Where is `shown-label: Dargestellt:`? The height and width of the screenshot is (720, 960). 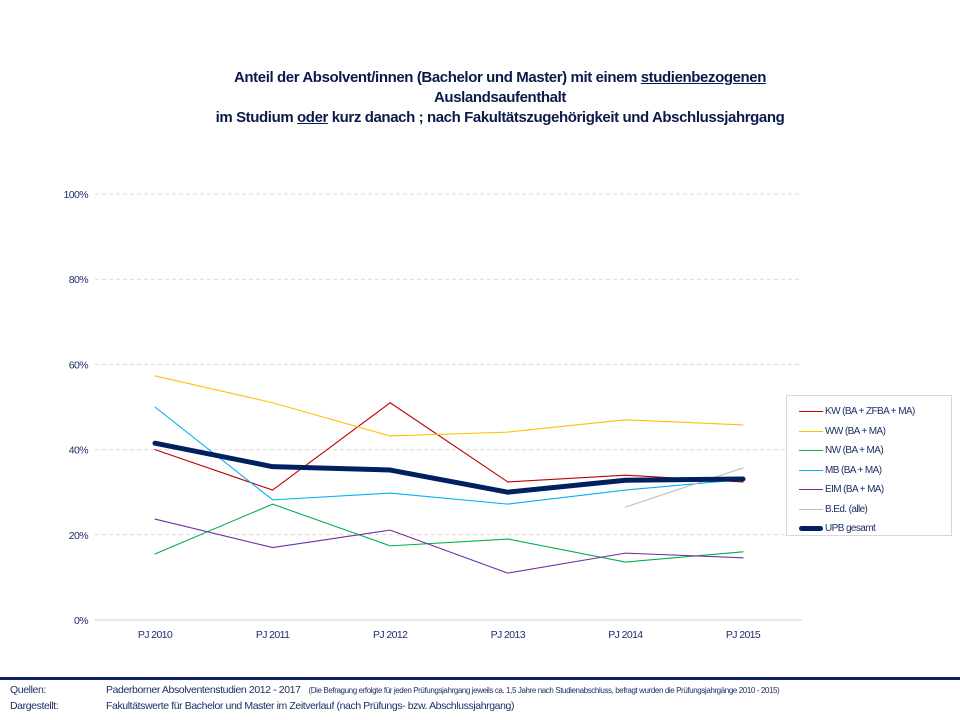 shown-label: Dargestellt: is located at coordinates (34, 706).